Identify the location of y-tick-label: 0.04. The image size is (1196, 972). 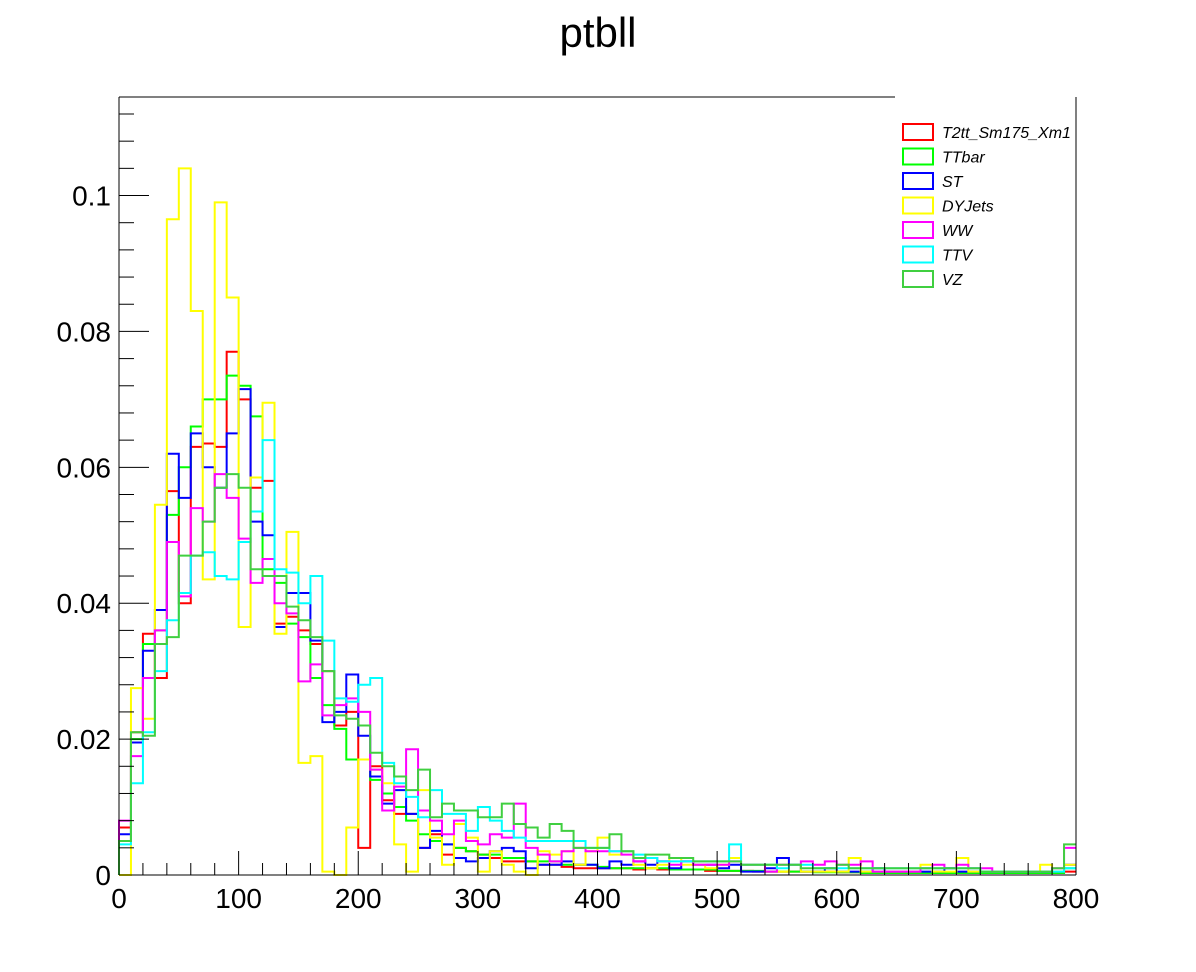
(84, 603).